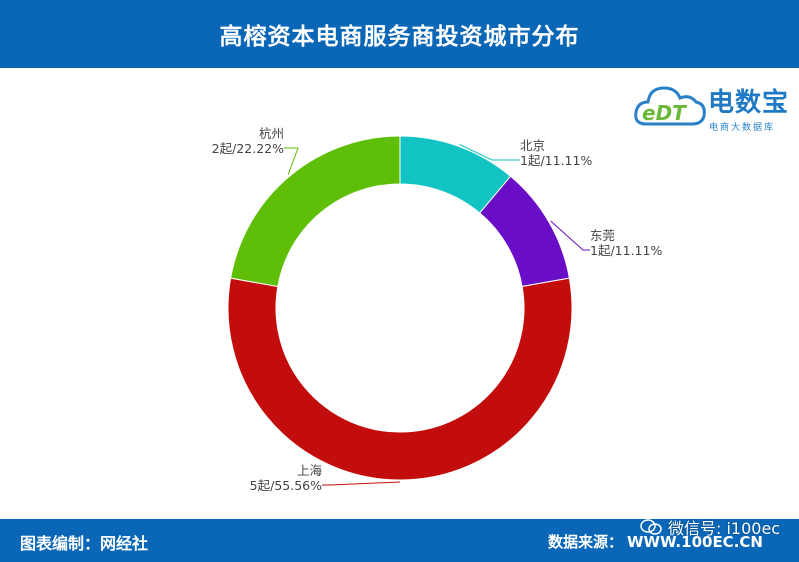 The height and width of the screenshot is (562, 799). Describe the element at coordinates (286, 485) in the screenshot. I see `slice-label-2: 5起/55.56%` at that location.